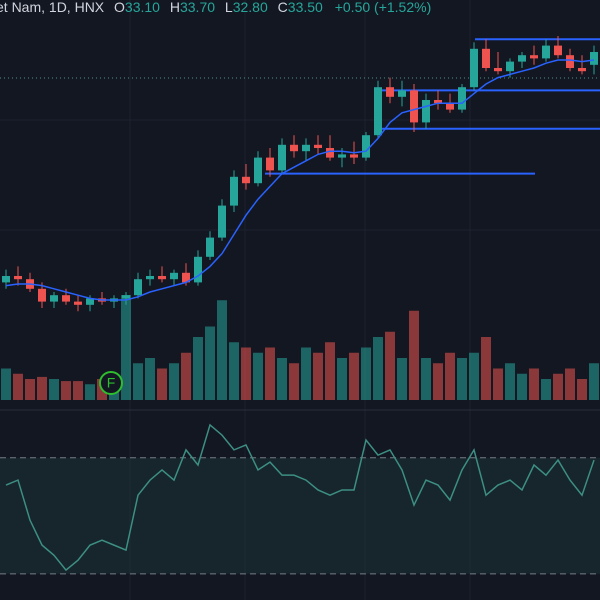 This screenshot has height=600, width=600. I want to click on close: 33.50, so click(305, 7).